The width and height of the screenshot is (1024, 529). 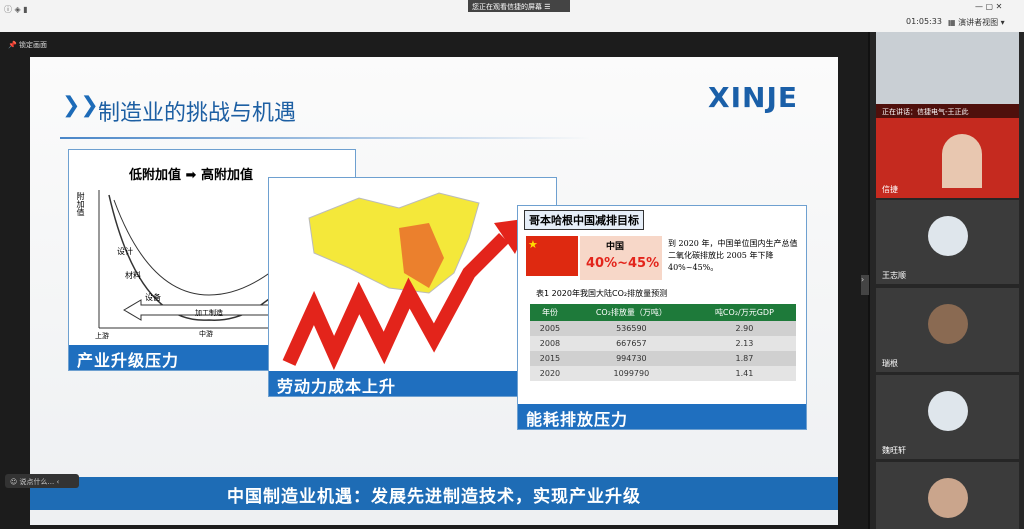 I want to click on chat-input: ☺ 说点什么... ‹, so click(x=42, y=481).